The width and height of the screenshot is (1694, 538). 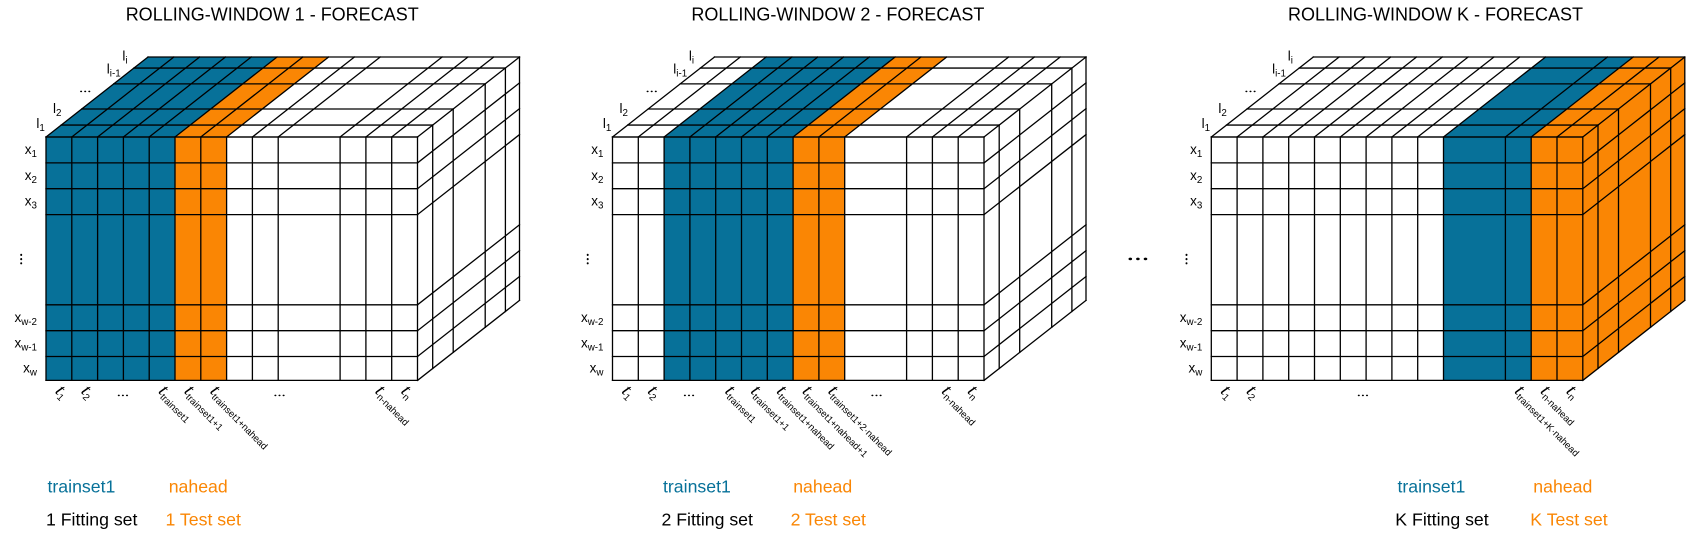 What do you see at coordinates (837, 15) in the screenshot?
I see `svg-text: ROLLING-WINDOW 2 - FORECAST` at bounding box center [837, 15].